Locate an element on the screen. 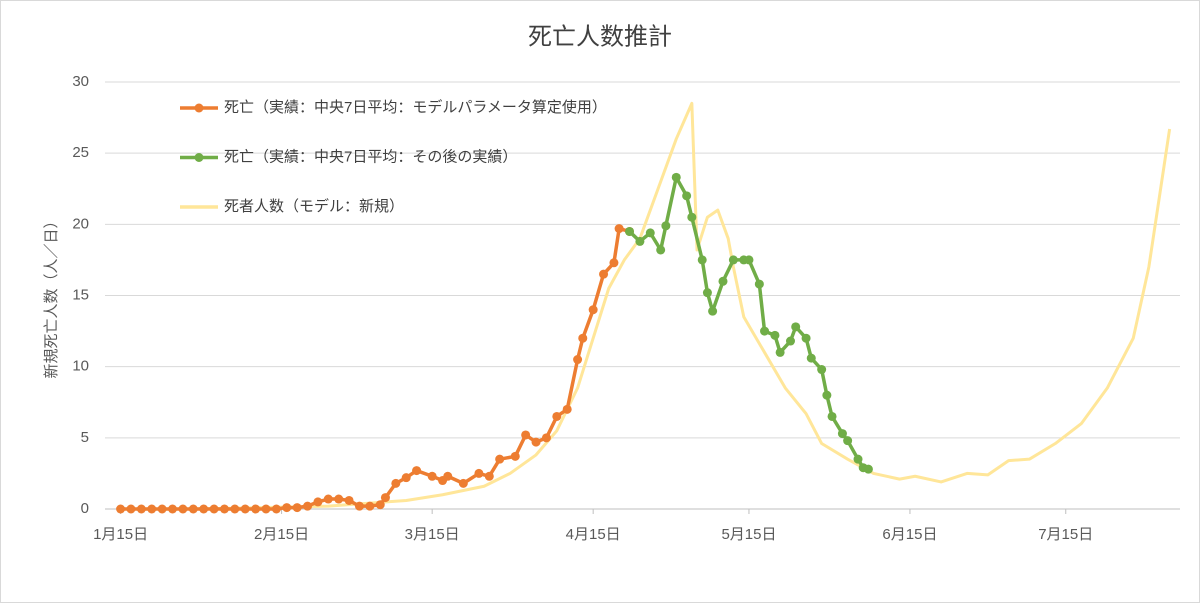 The height and width of the screenshot is (603, 1200). x-tick-label: 7月15日 is located at coordinates (1065, 534).